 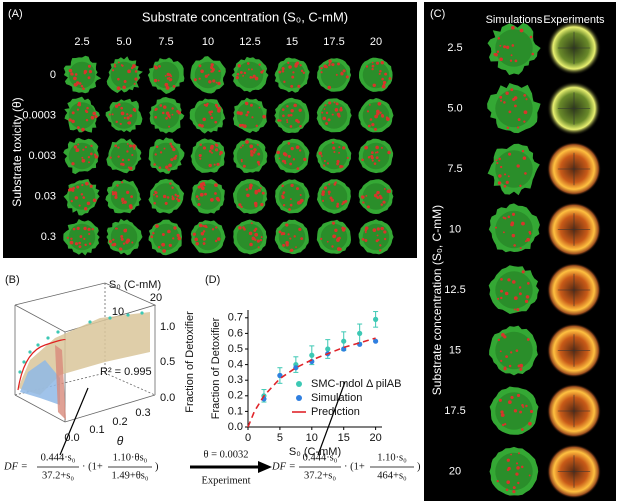 What do you see at coordinates (157, 466) in the screenshot?
I see `equation: )` at bounding box center [157, 466].